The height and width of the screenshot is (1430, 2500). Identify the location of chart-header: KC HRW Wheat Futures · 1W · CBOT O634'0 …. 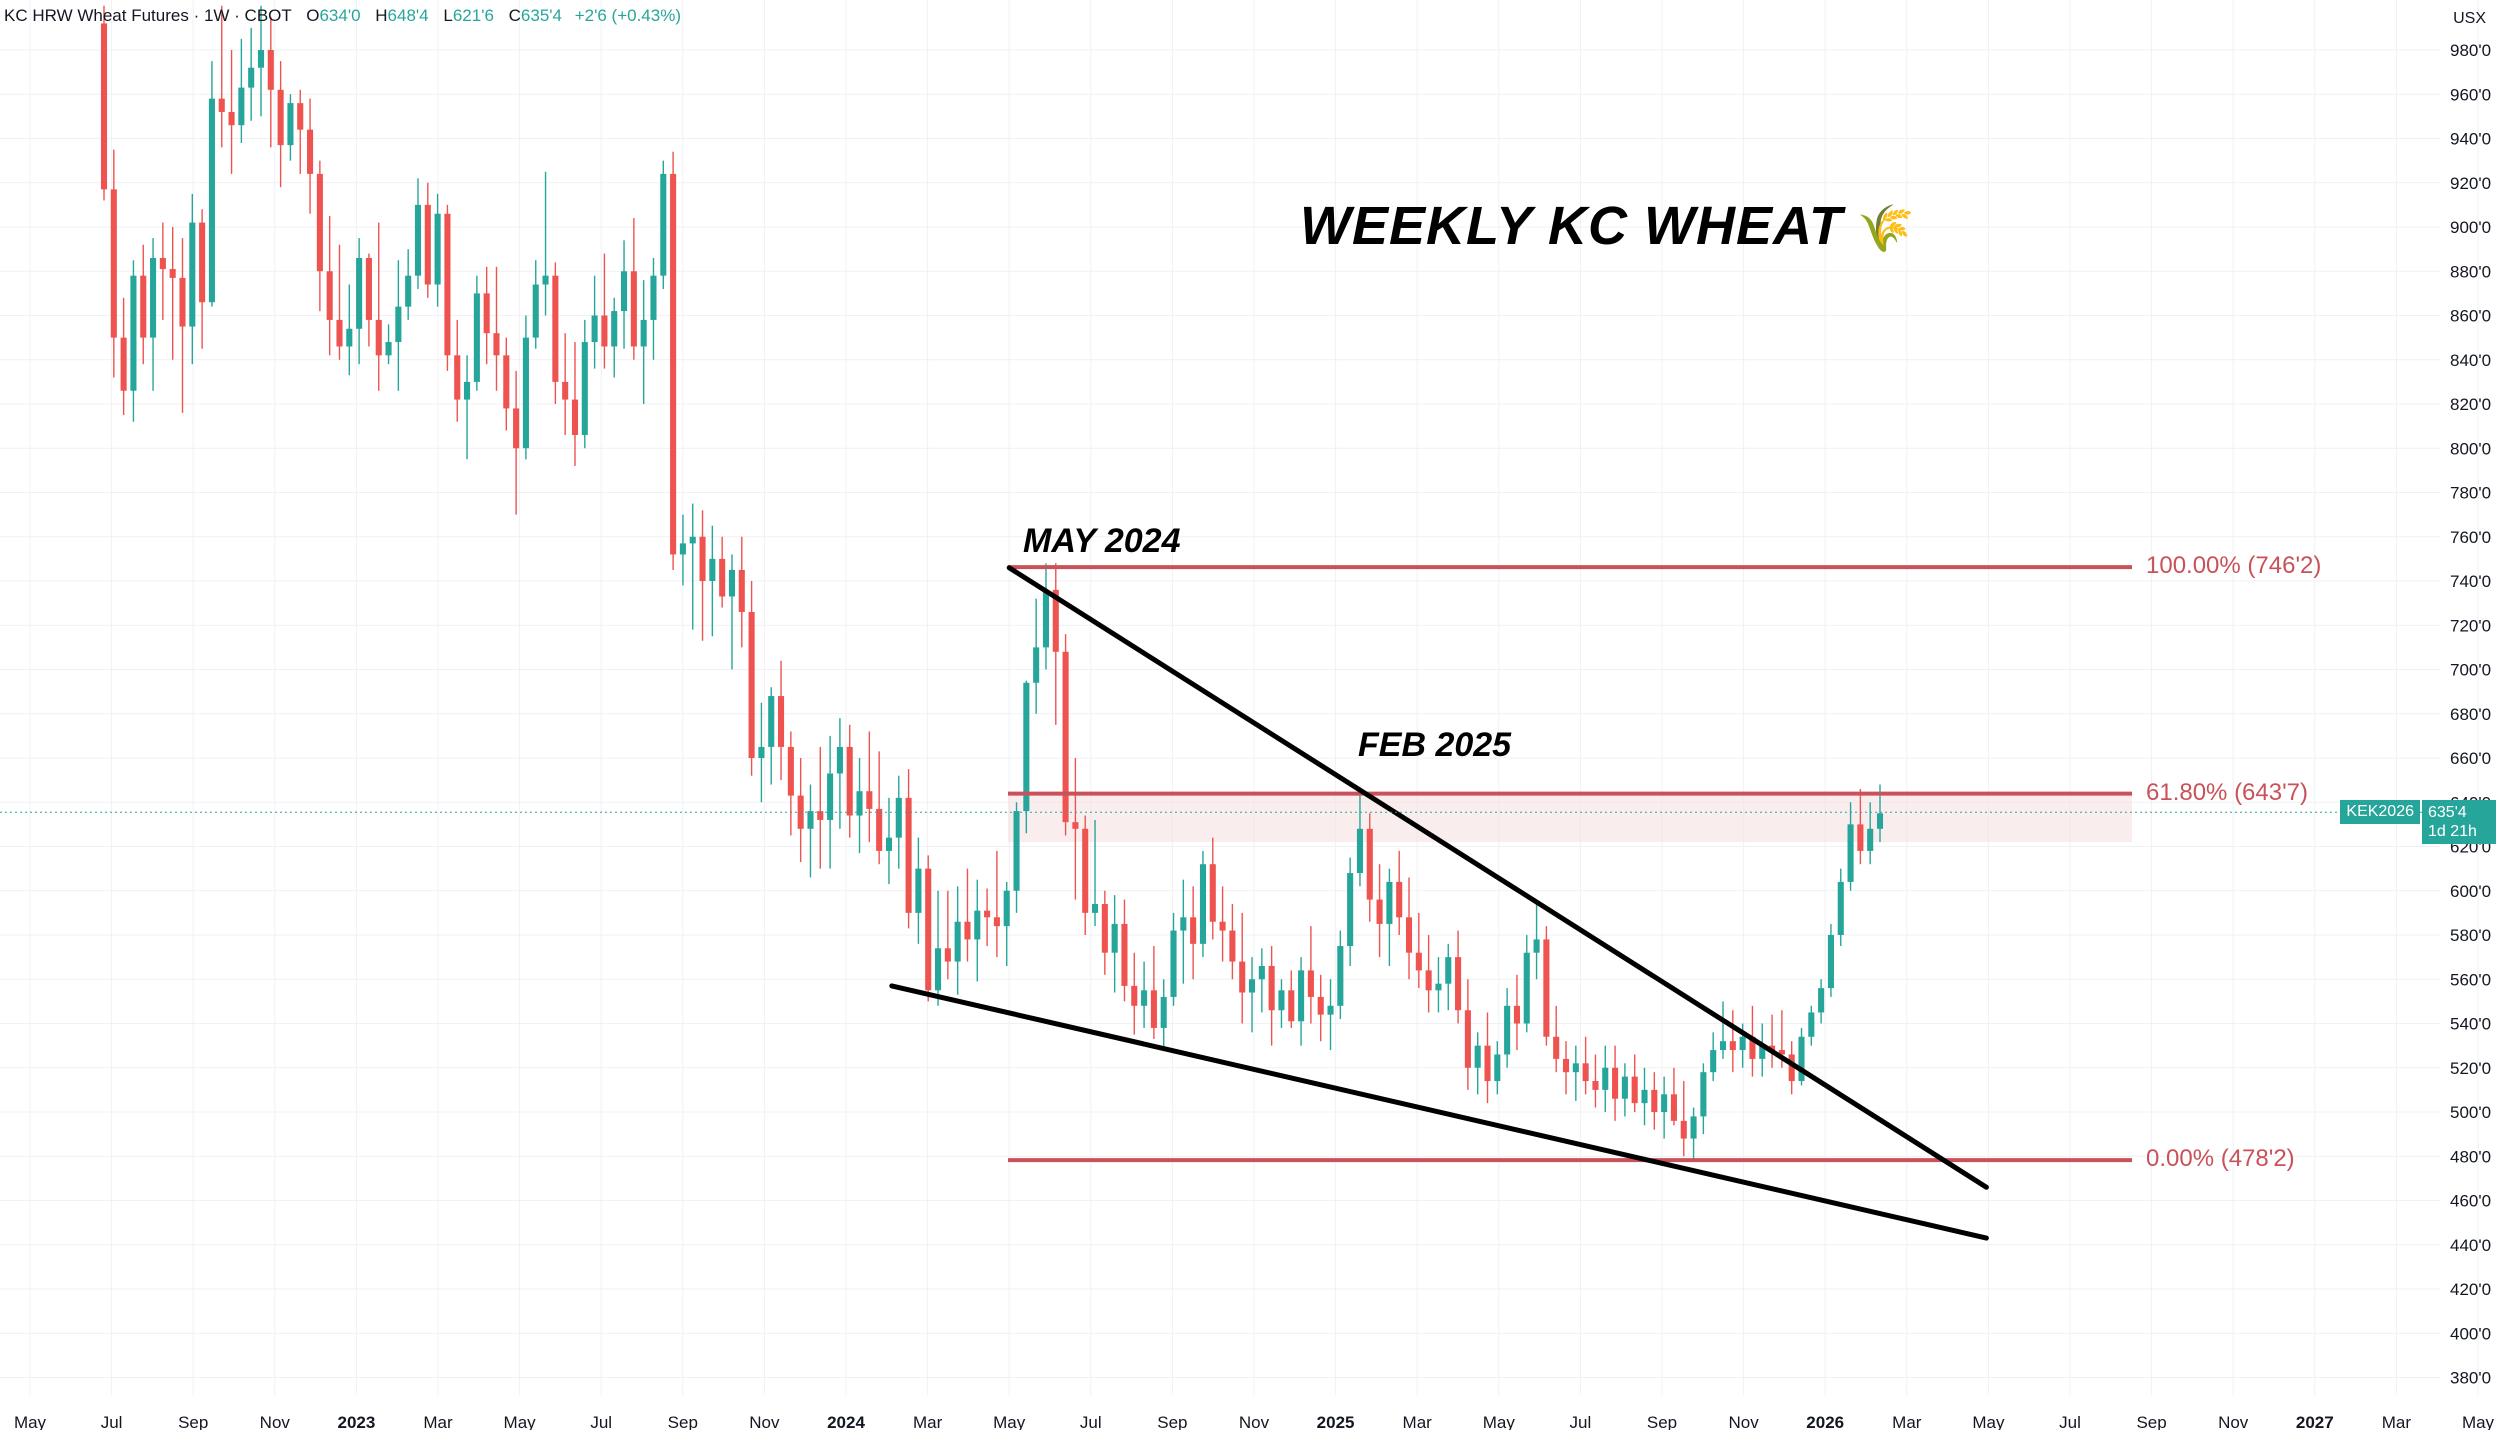
(342, 16).